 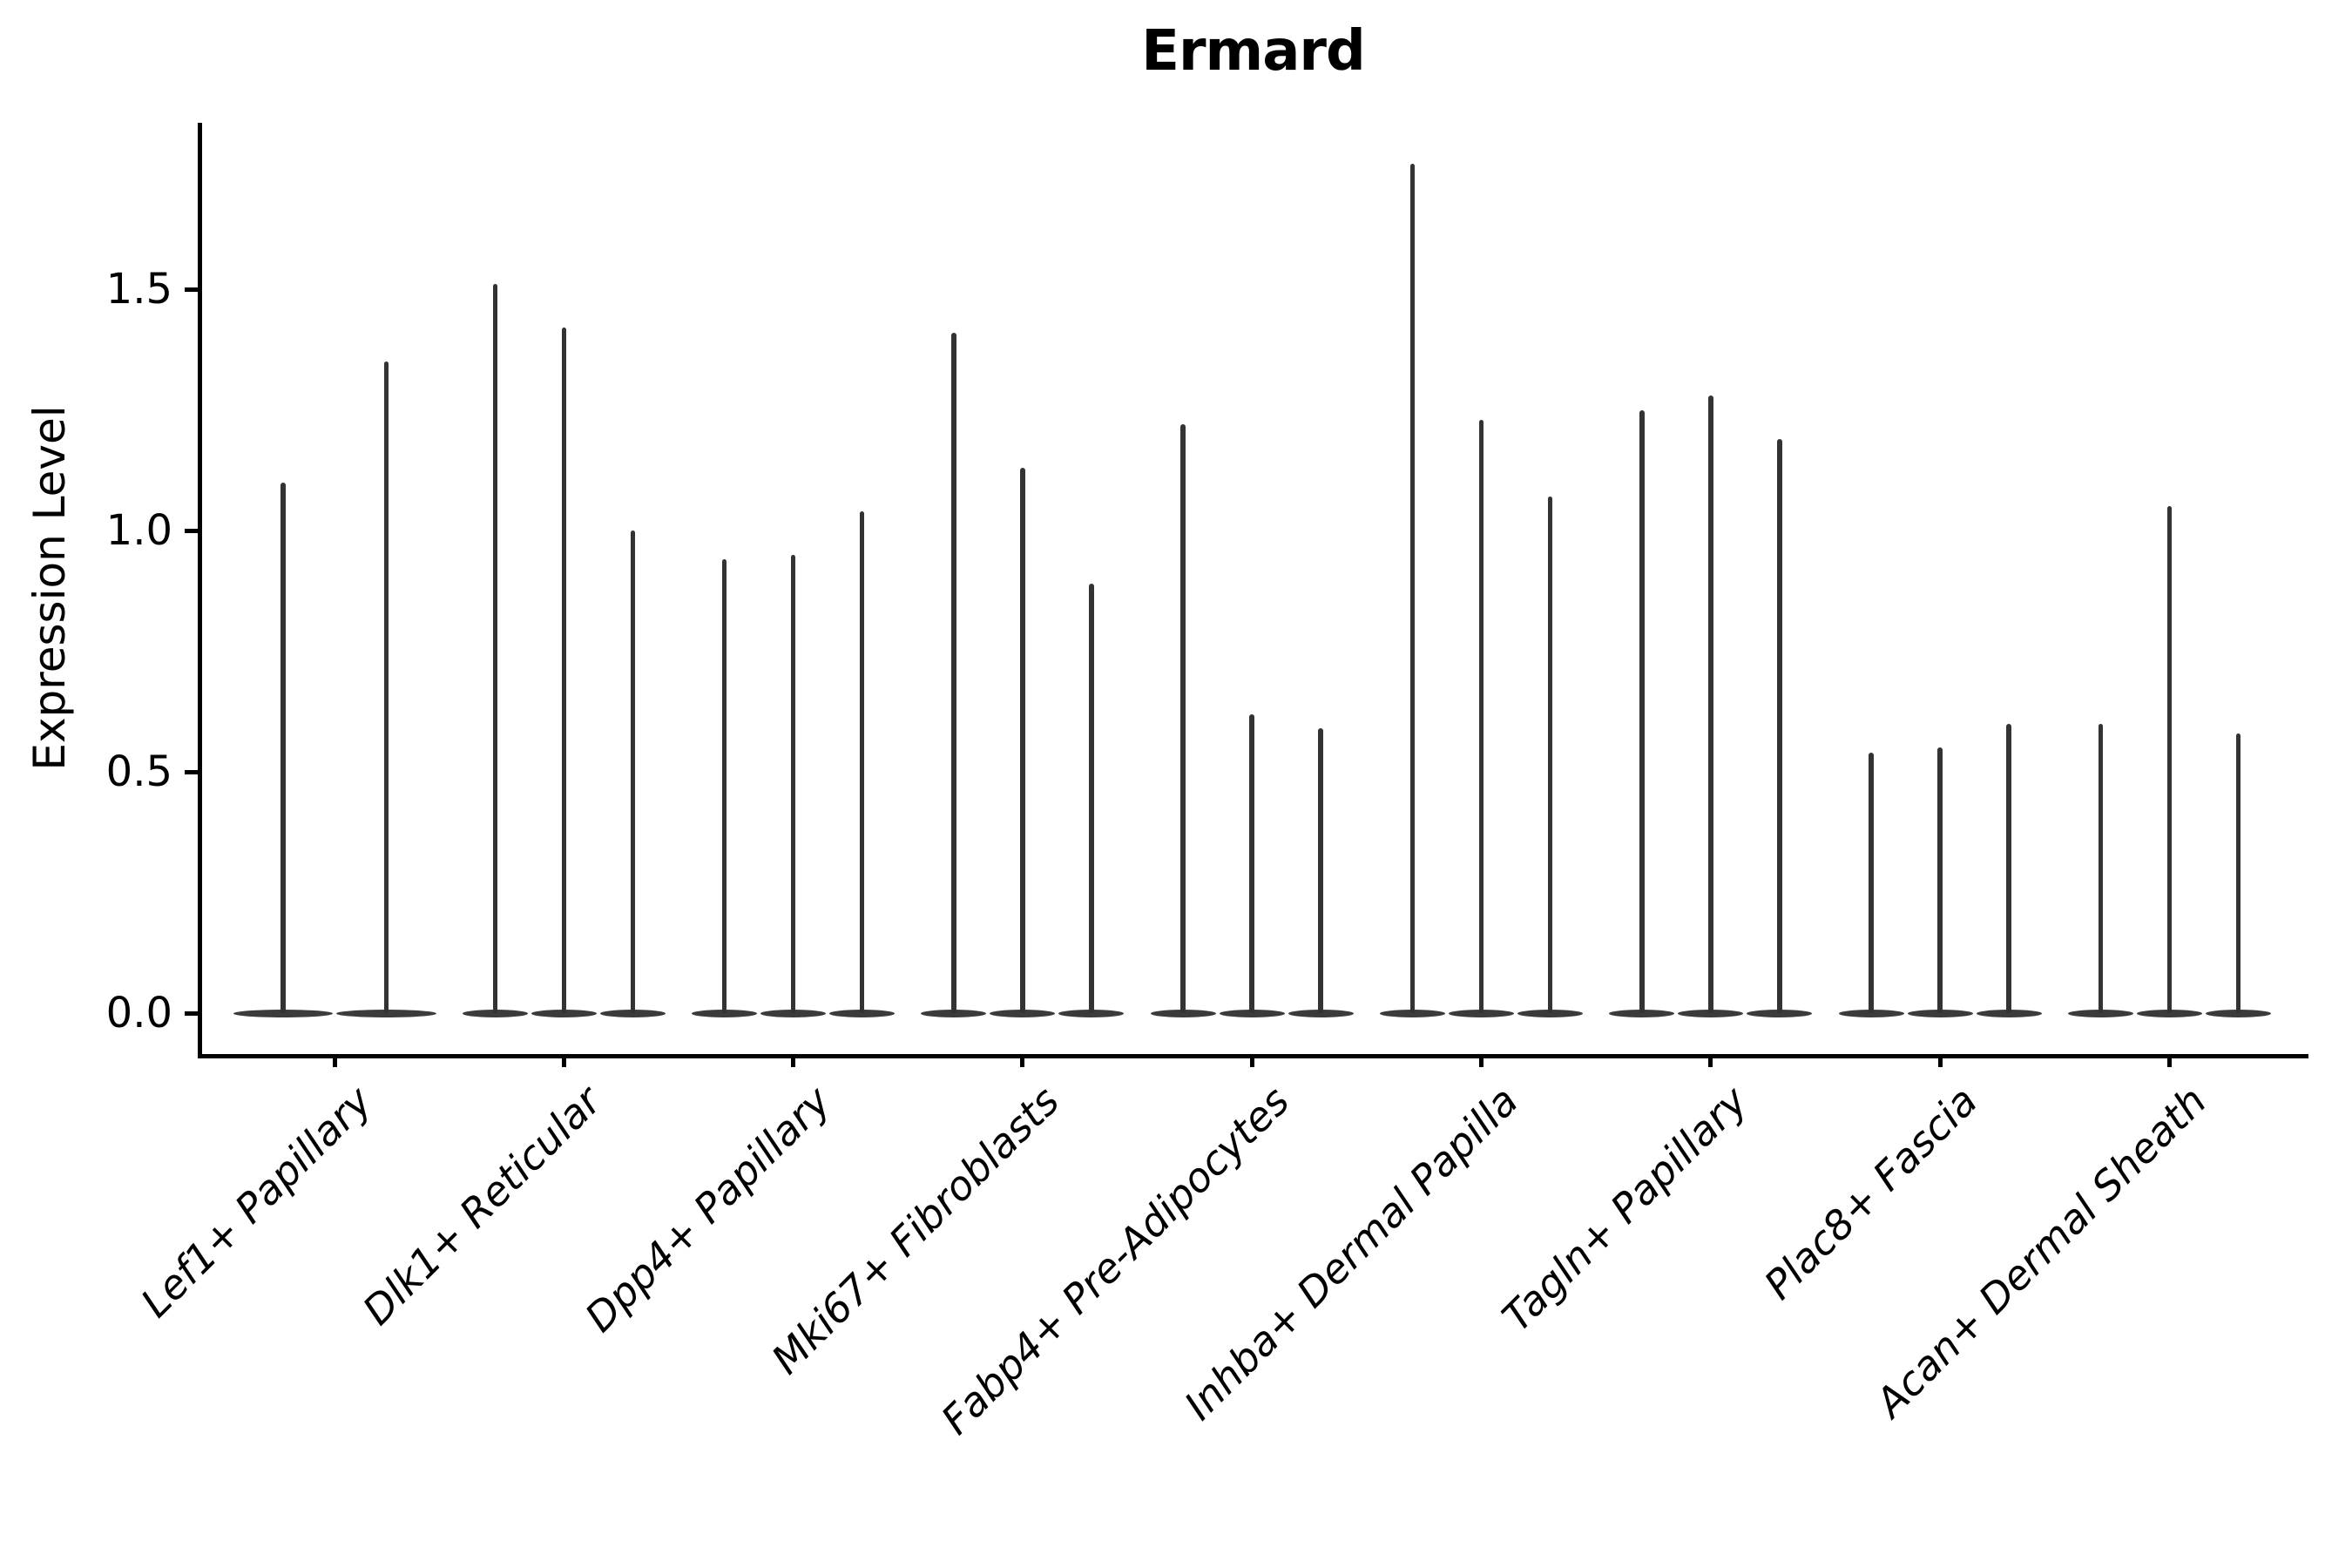 What do you see at coordinates (200, 590) in the screenshot?
I see `y-axis-spine` at bounding box center [200, 590].